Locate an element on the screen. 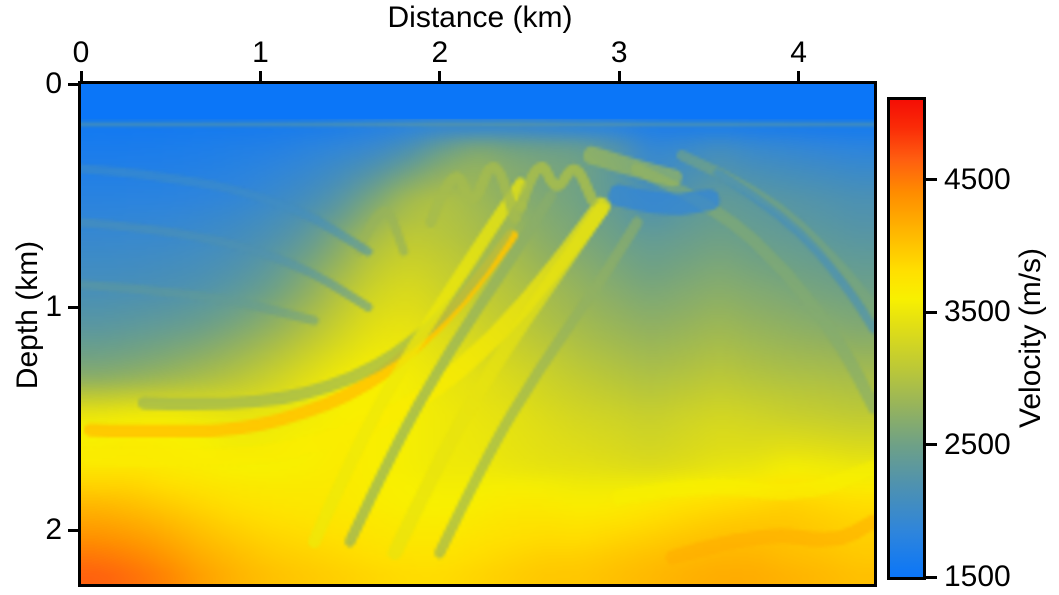  colorbar-tick-label: 2500 is located at coordinates (977, 444).